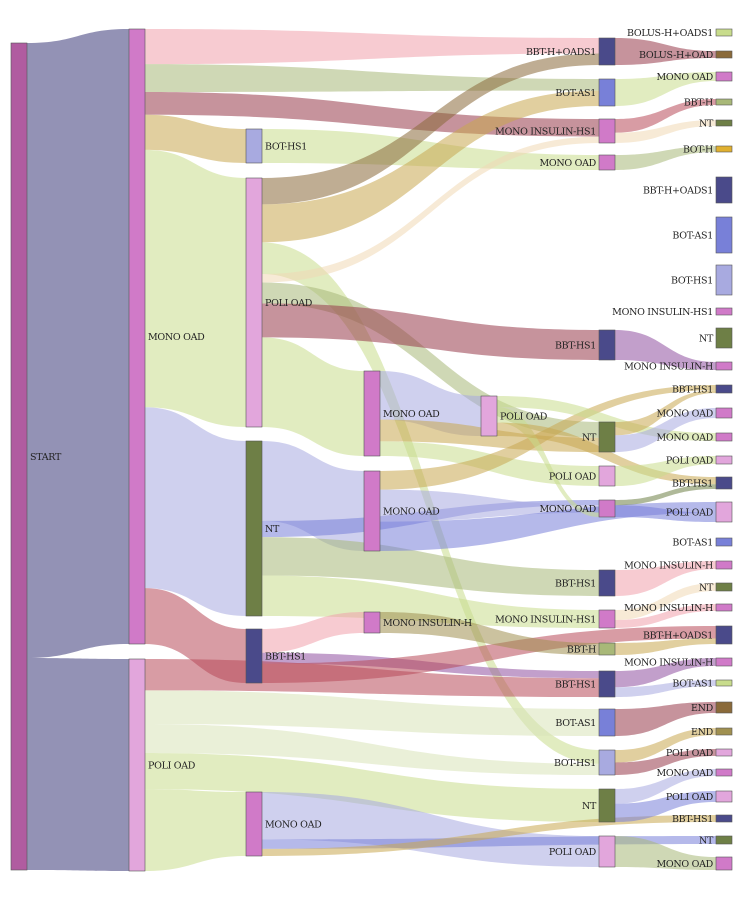 Image resolution: width=747 pixels, height=907 pixels. Describe the element at coordinates (372, 787) in the screenshot. I see `link-s1_poli-to-c5_nt2` at that location.